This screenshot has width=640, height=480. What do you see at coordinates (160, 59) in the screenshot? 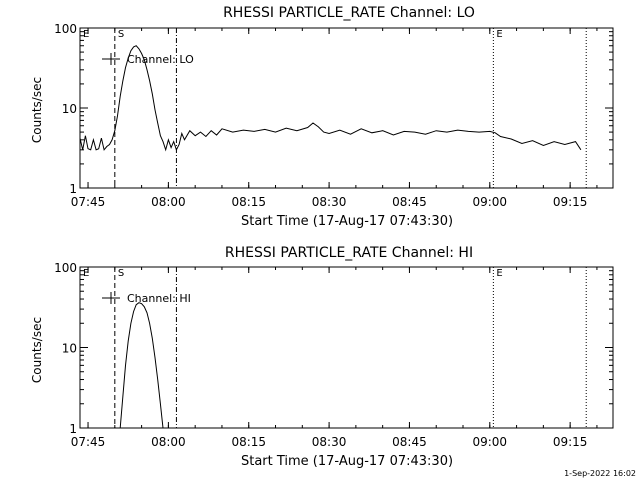
I see `legend-label: Channel: LO` at bounding box center [160, 59].